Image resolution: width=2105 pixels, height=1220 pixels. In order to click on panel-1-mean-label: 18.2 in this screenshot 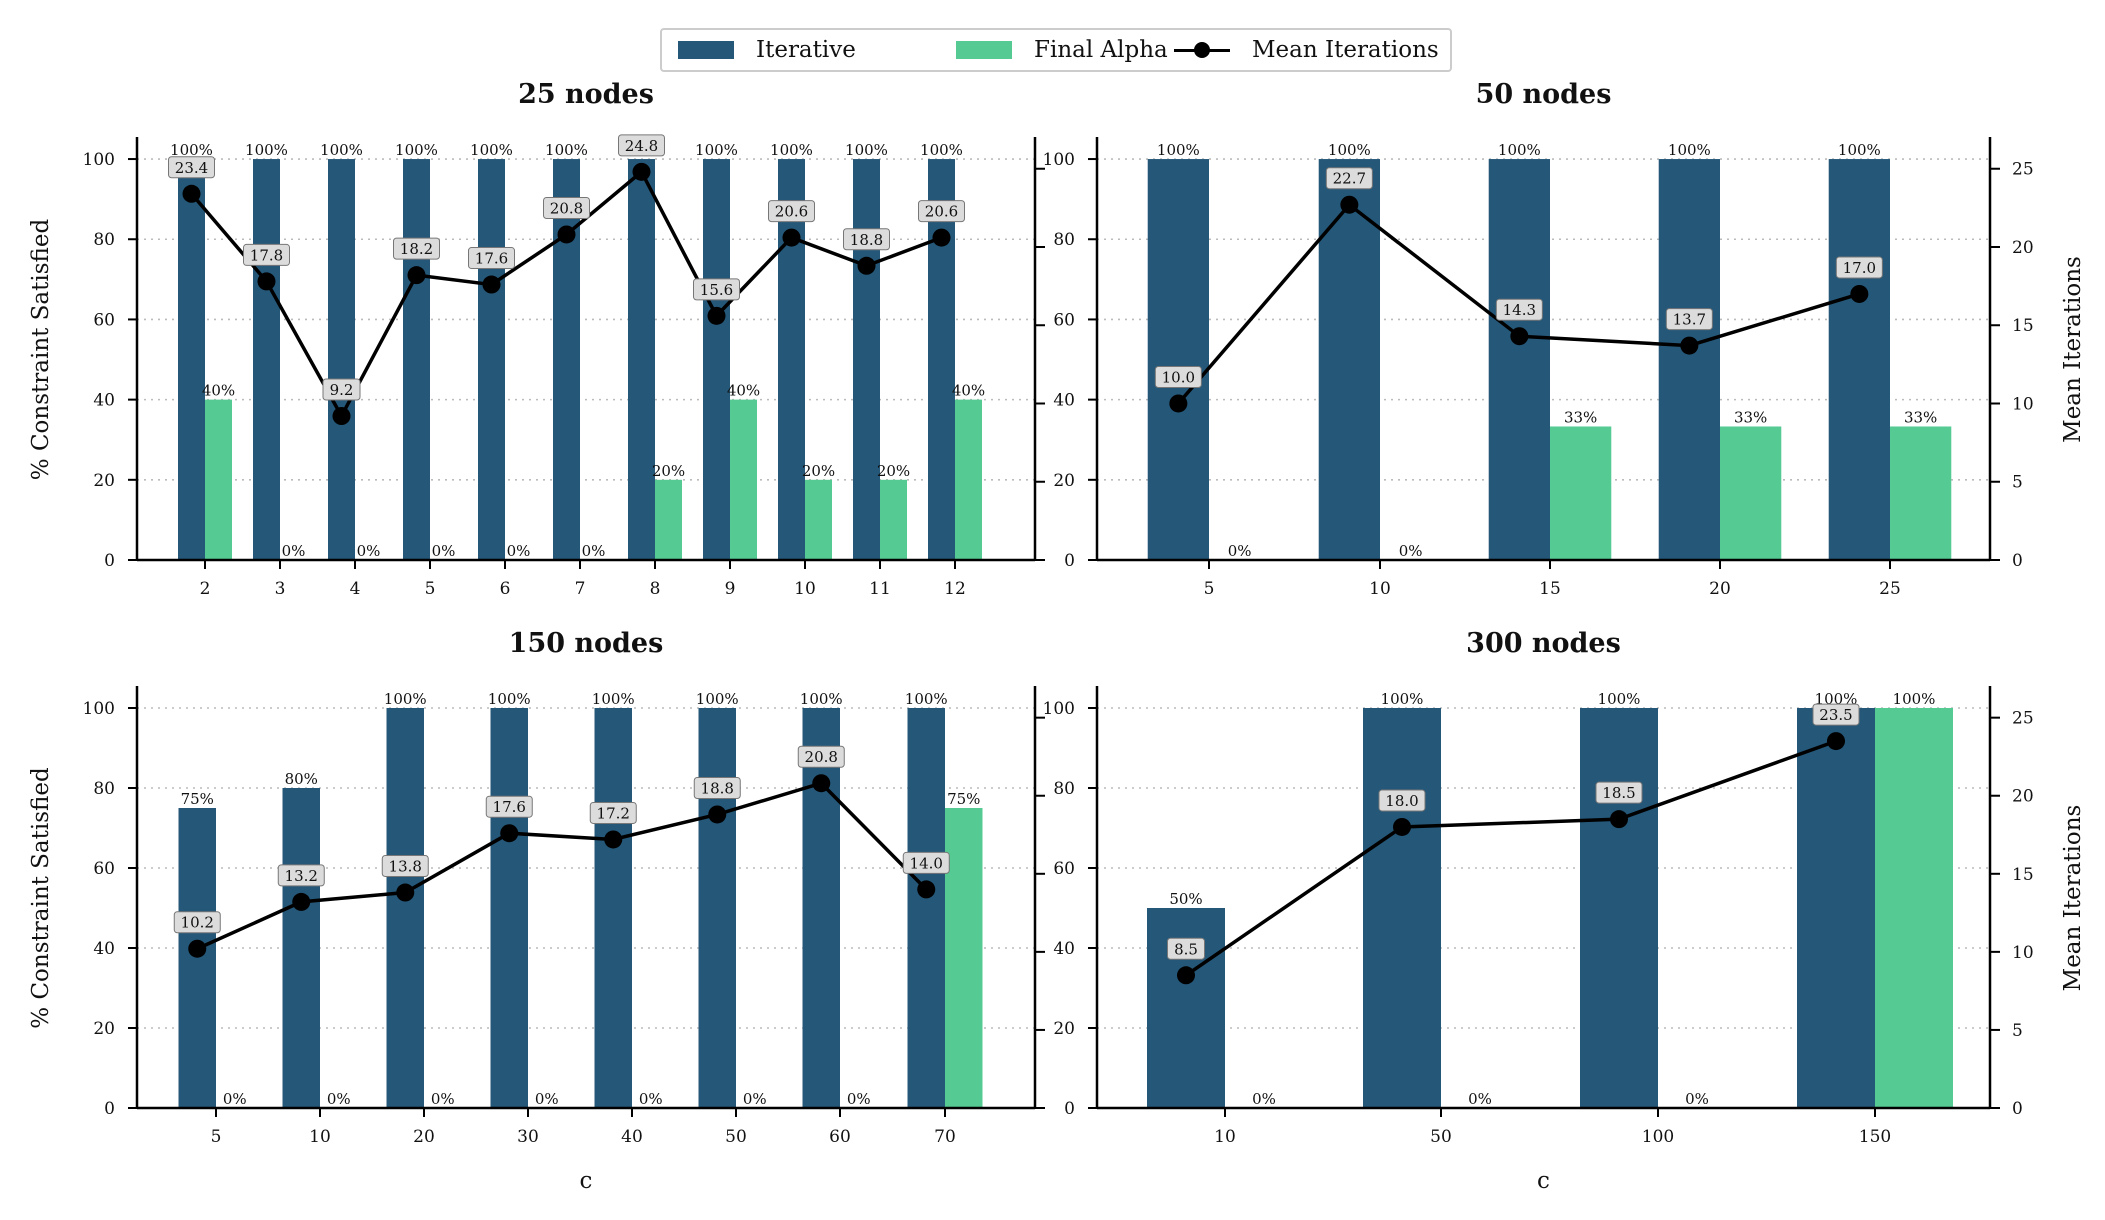, I will do `click(416, 249)`.